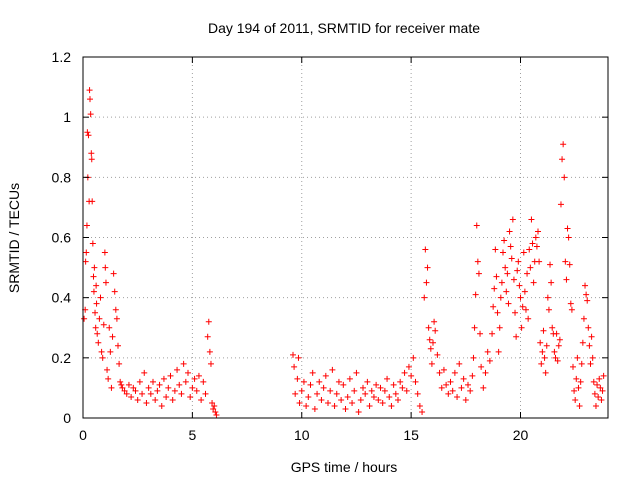  What do you see at coordinates (14, 238) in the screenshot?
I see `y-axis-title: SRMTID / TECUs` at bounding box center [14, 238].